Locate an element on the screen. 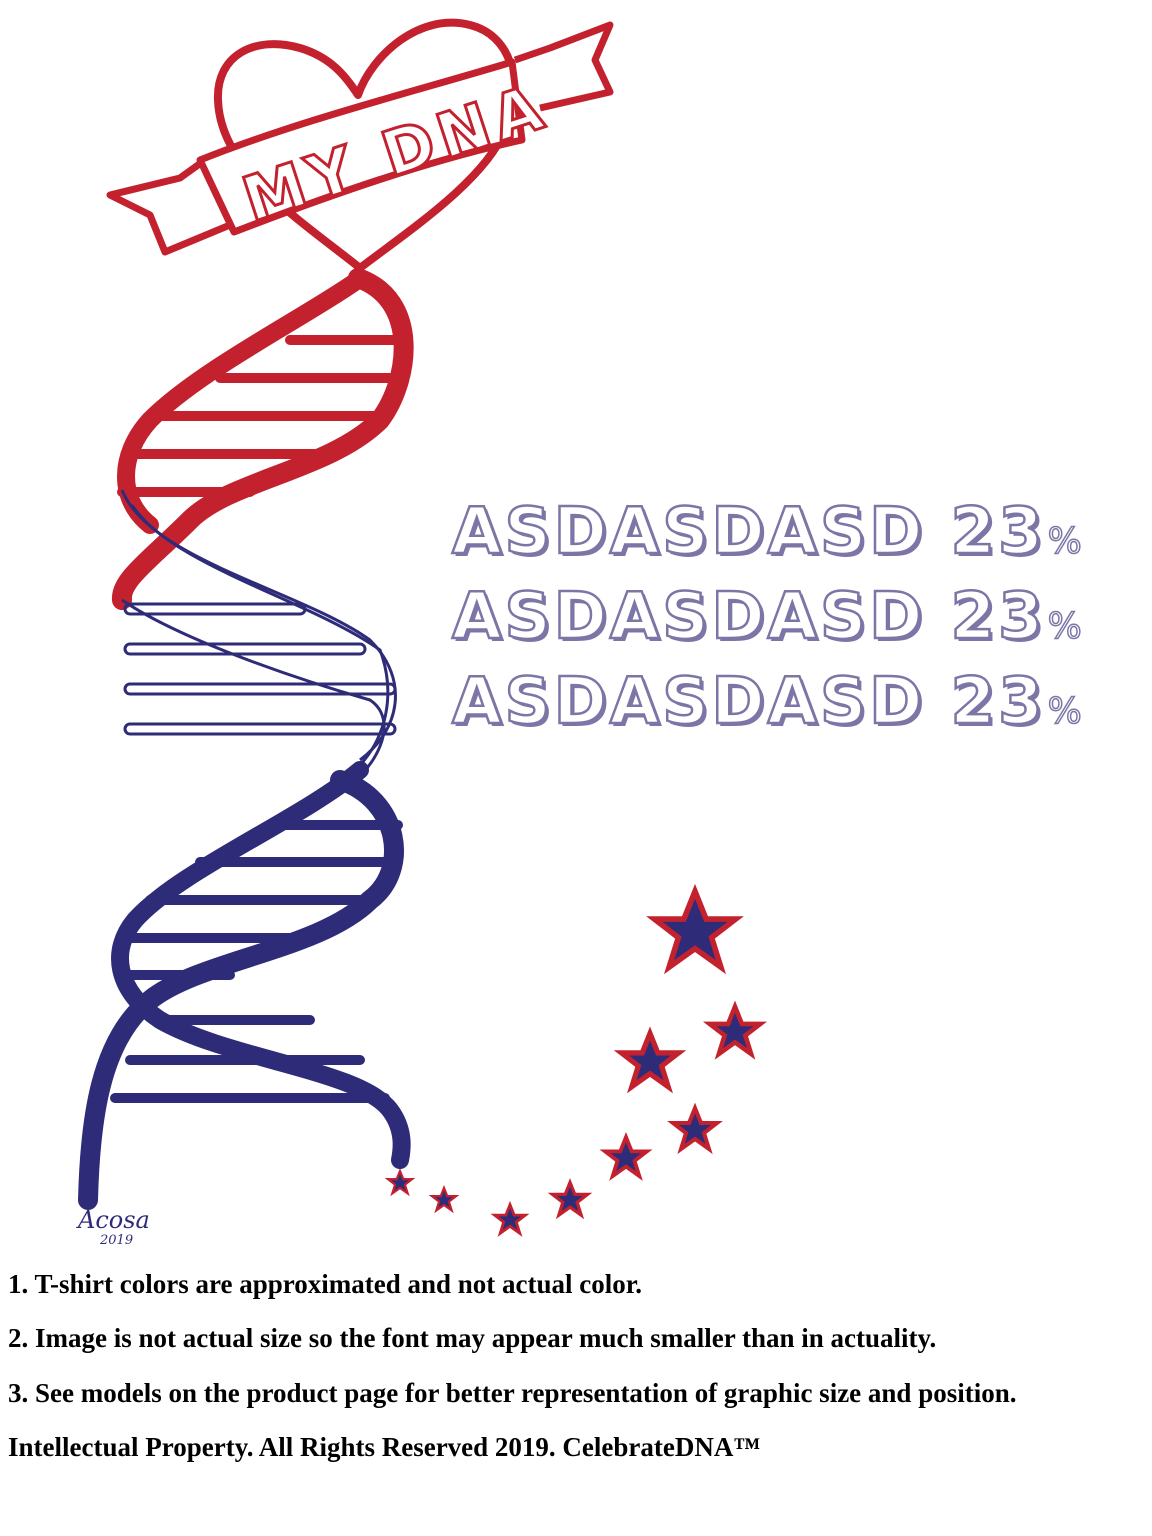 The image size is (1152, 1536). signature: Acosa 2019 is located at coordinates (113, 1227).